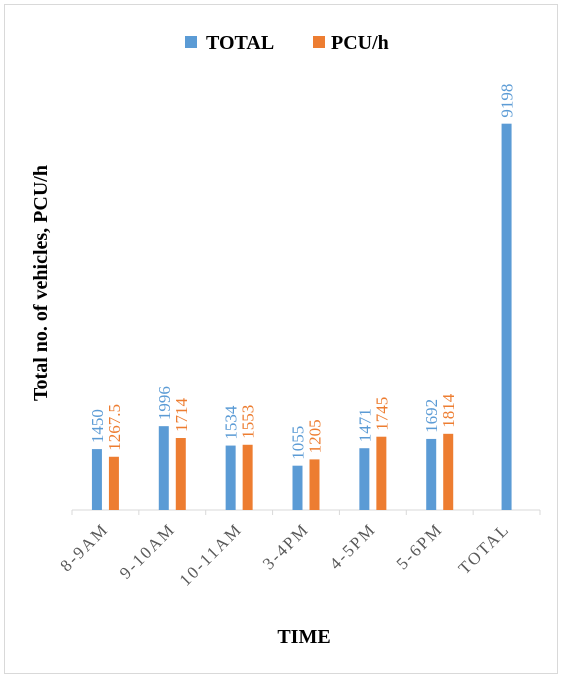 The height and width of the screenshot is (679, 563). I want to click on x-axis-title: TIME, so click(303, 637).